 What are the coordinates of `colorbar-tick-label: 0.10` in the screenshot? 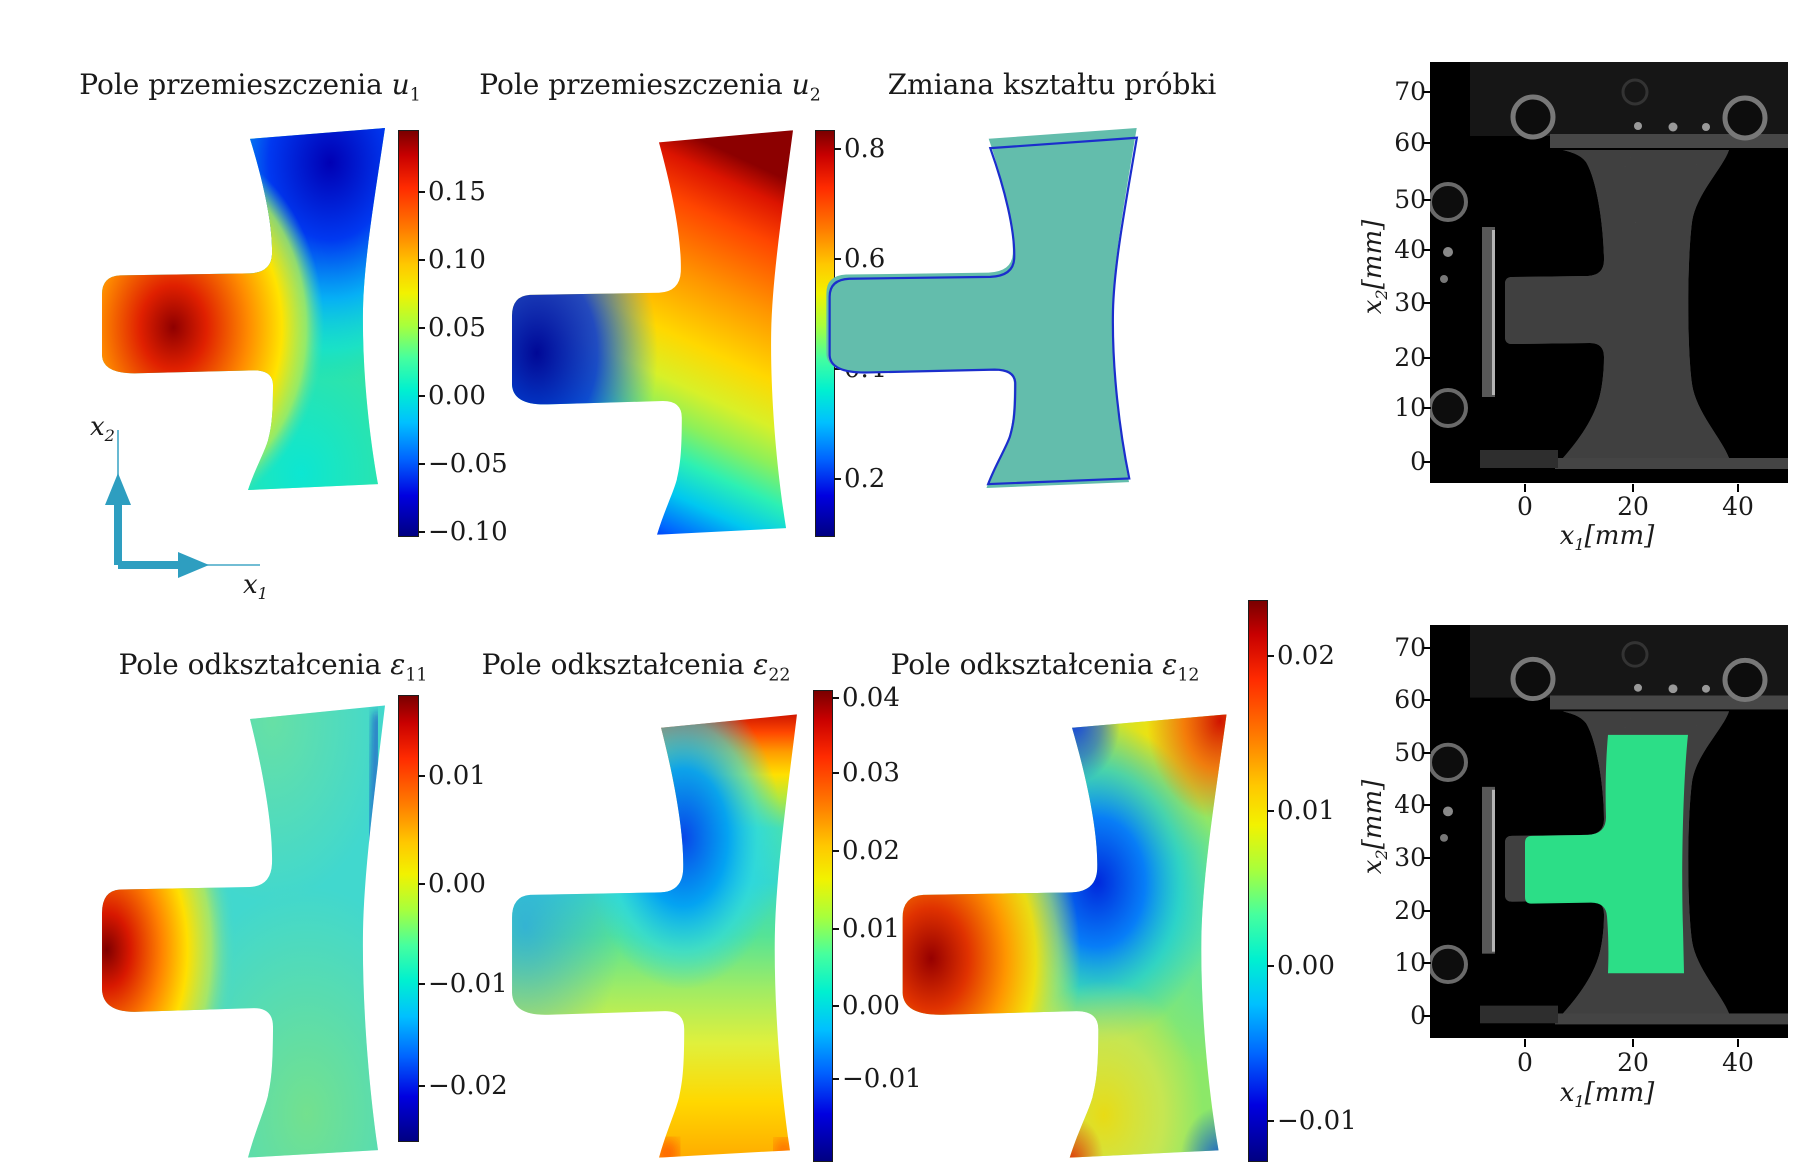 It's located at (457, 259).